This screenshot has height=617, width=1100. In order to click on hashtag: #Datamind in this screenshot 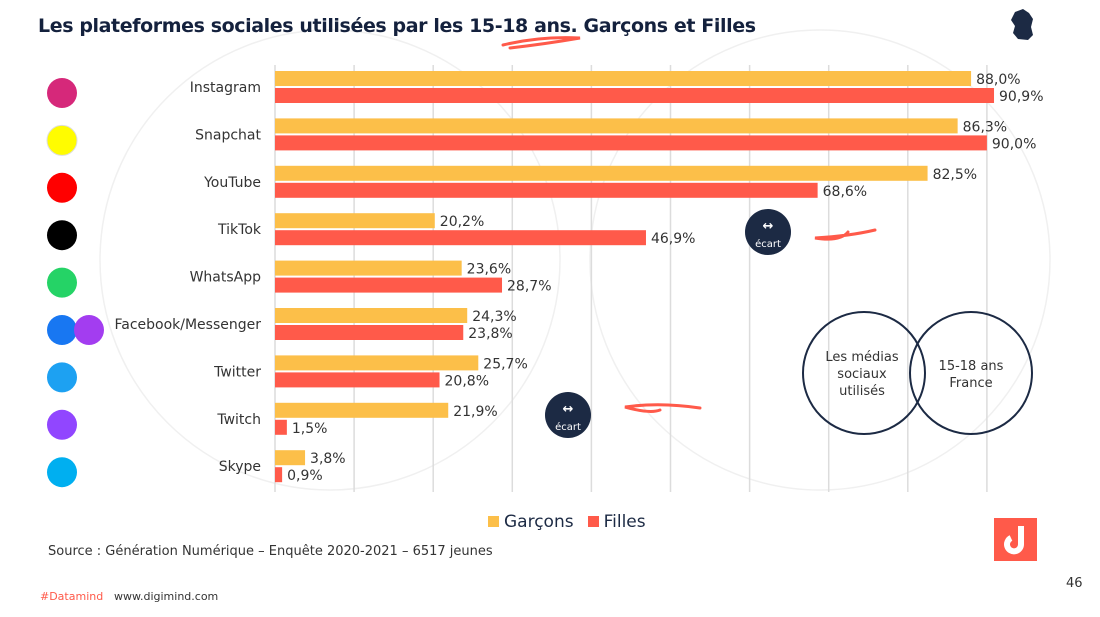, I will do `click(72, 596)`.